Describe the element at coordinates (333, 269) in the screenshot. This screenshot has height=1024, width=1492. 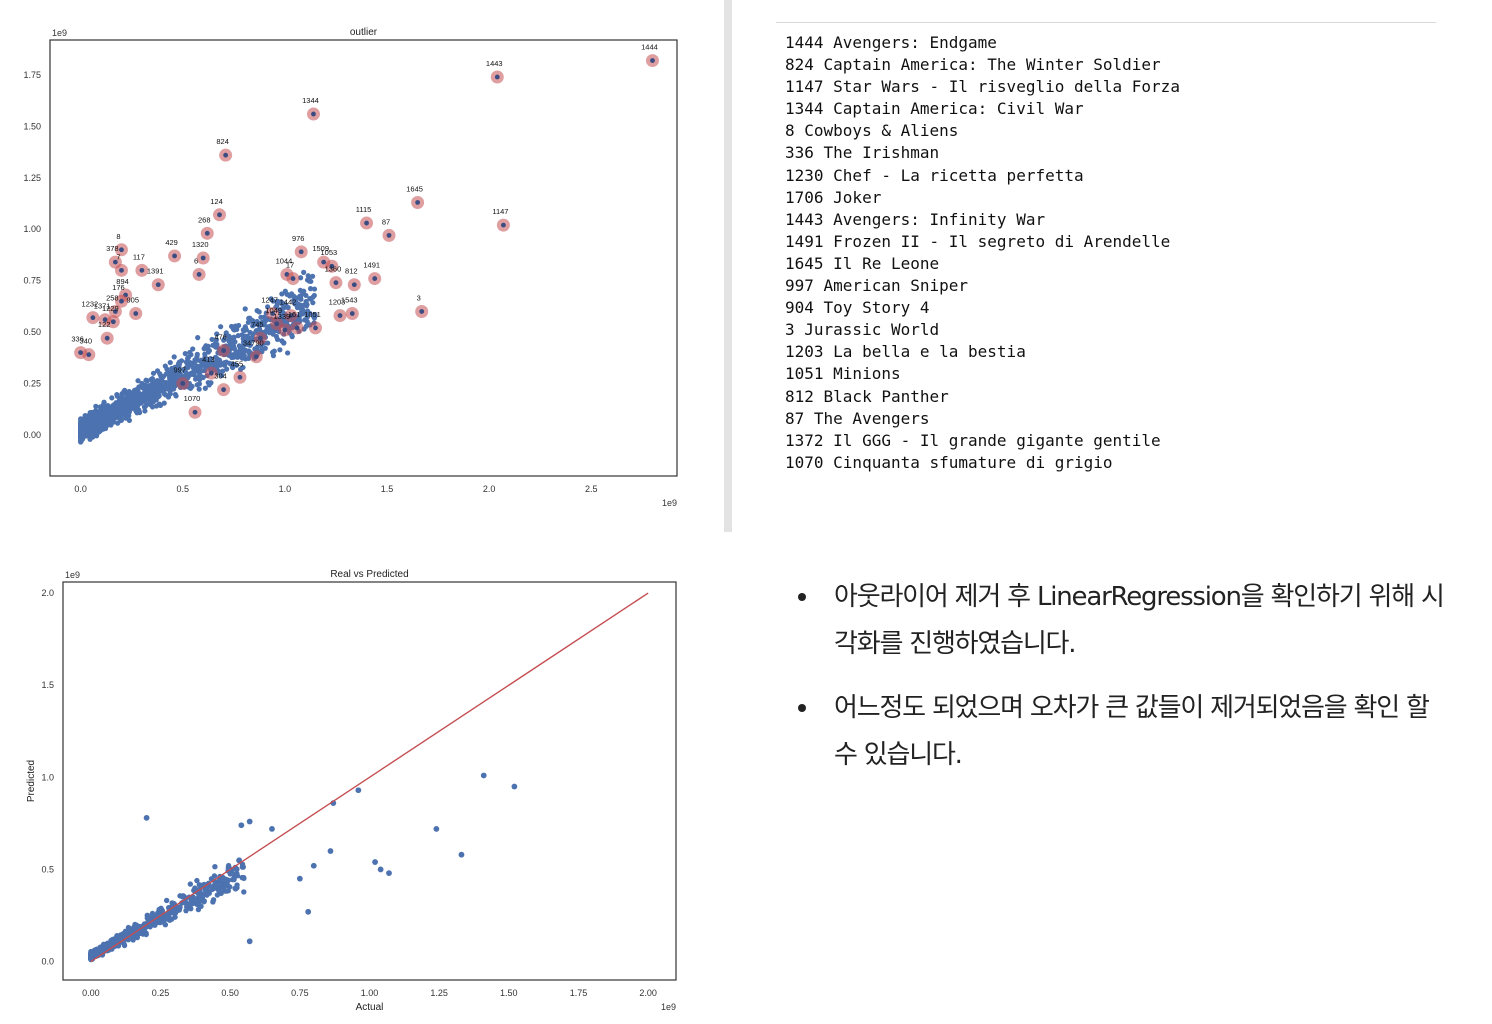
I see `outlier-label: 1360` at that location.